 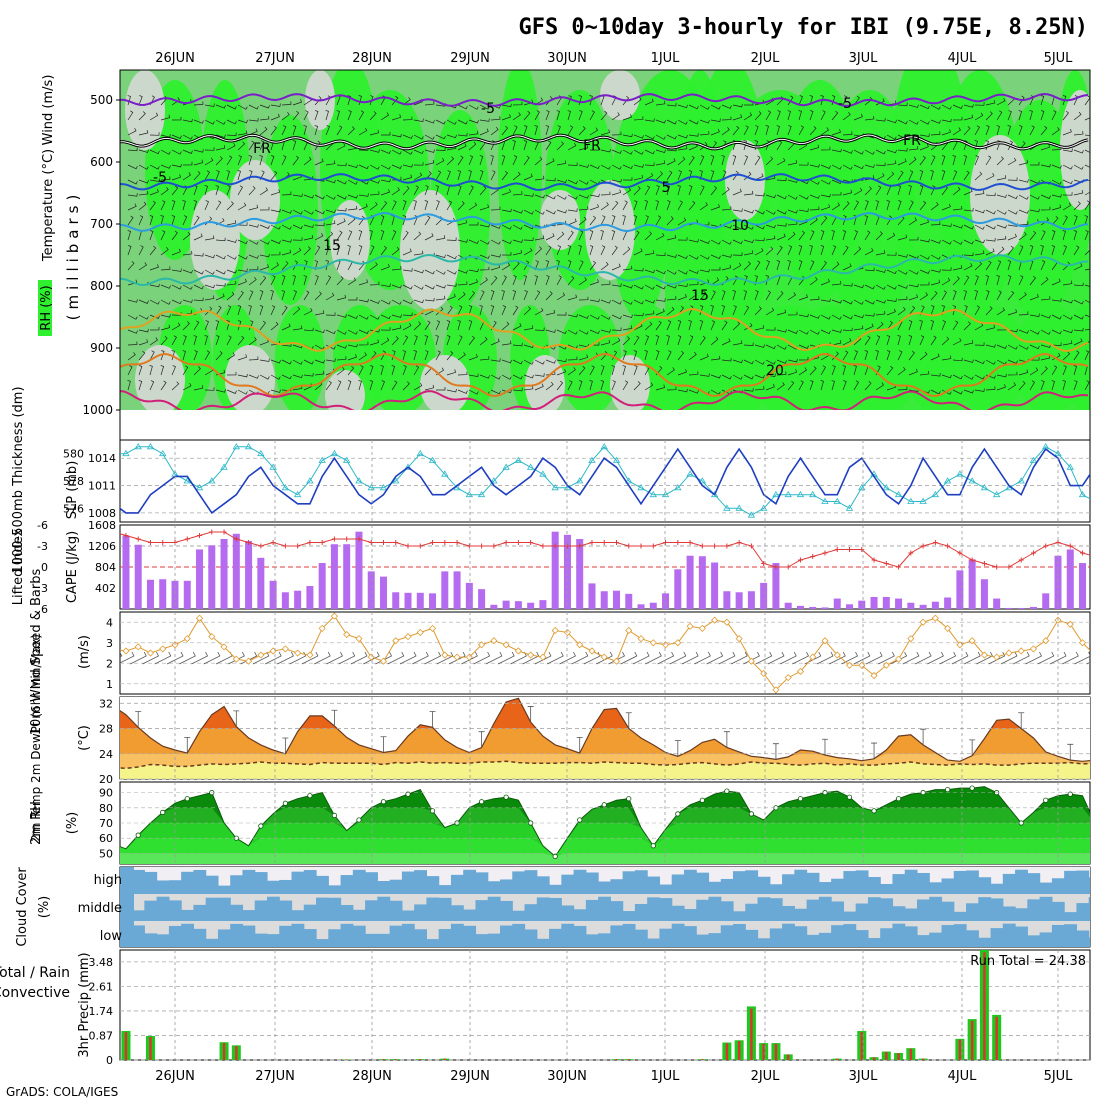 I want to click on precip-convective-bar, so click(x=861, y=1046).